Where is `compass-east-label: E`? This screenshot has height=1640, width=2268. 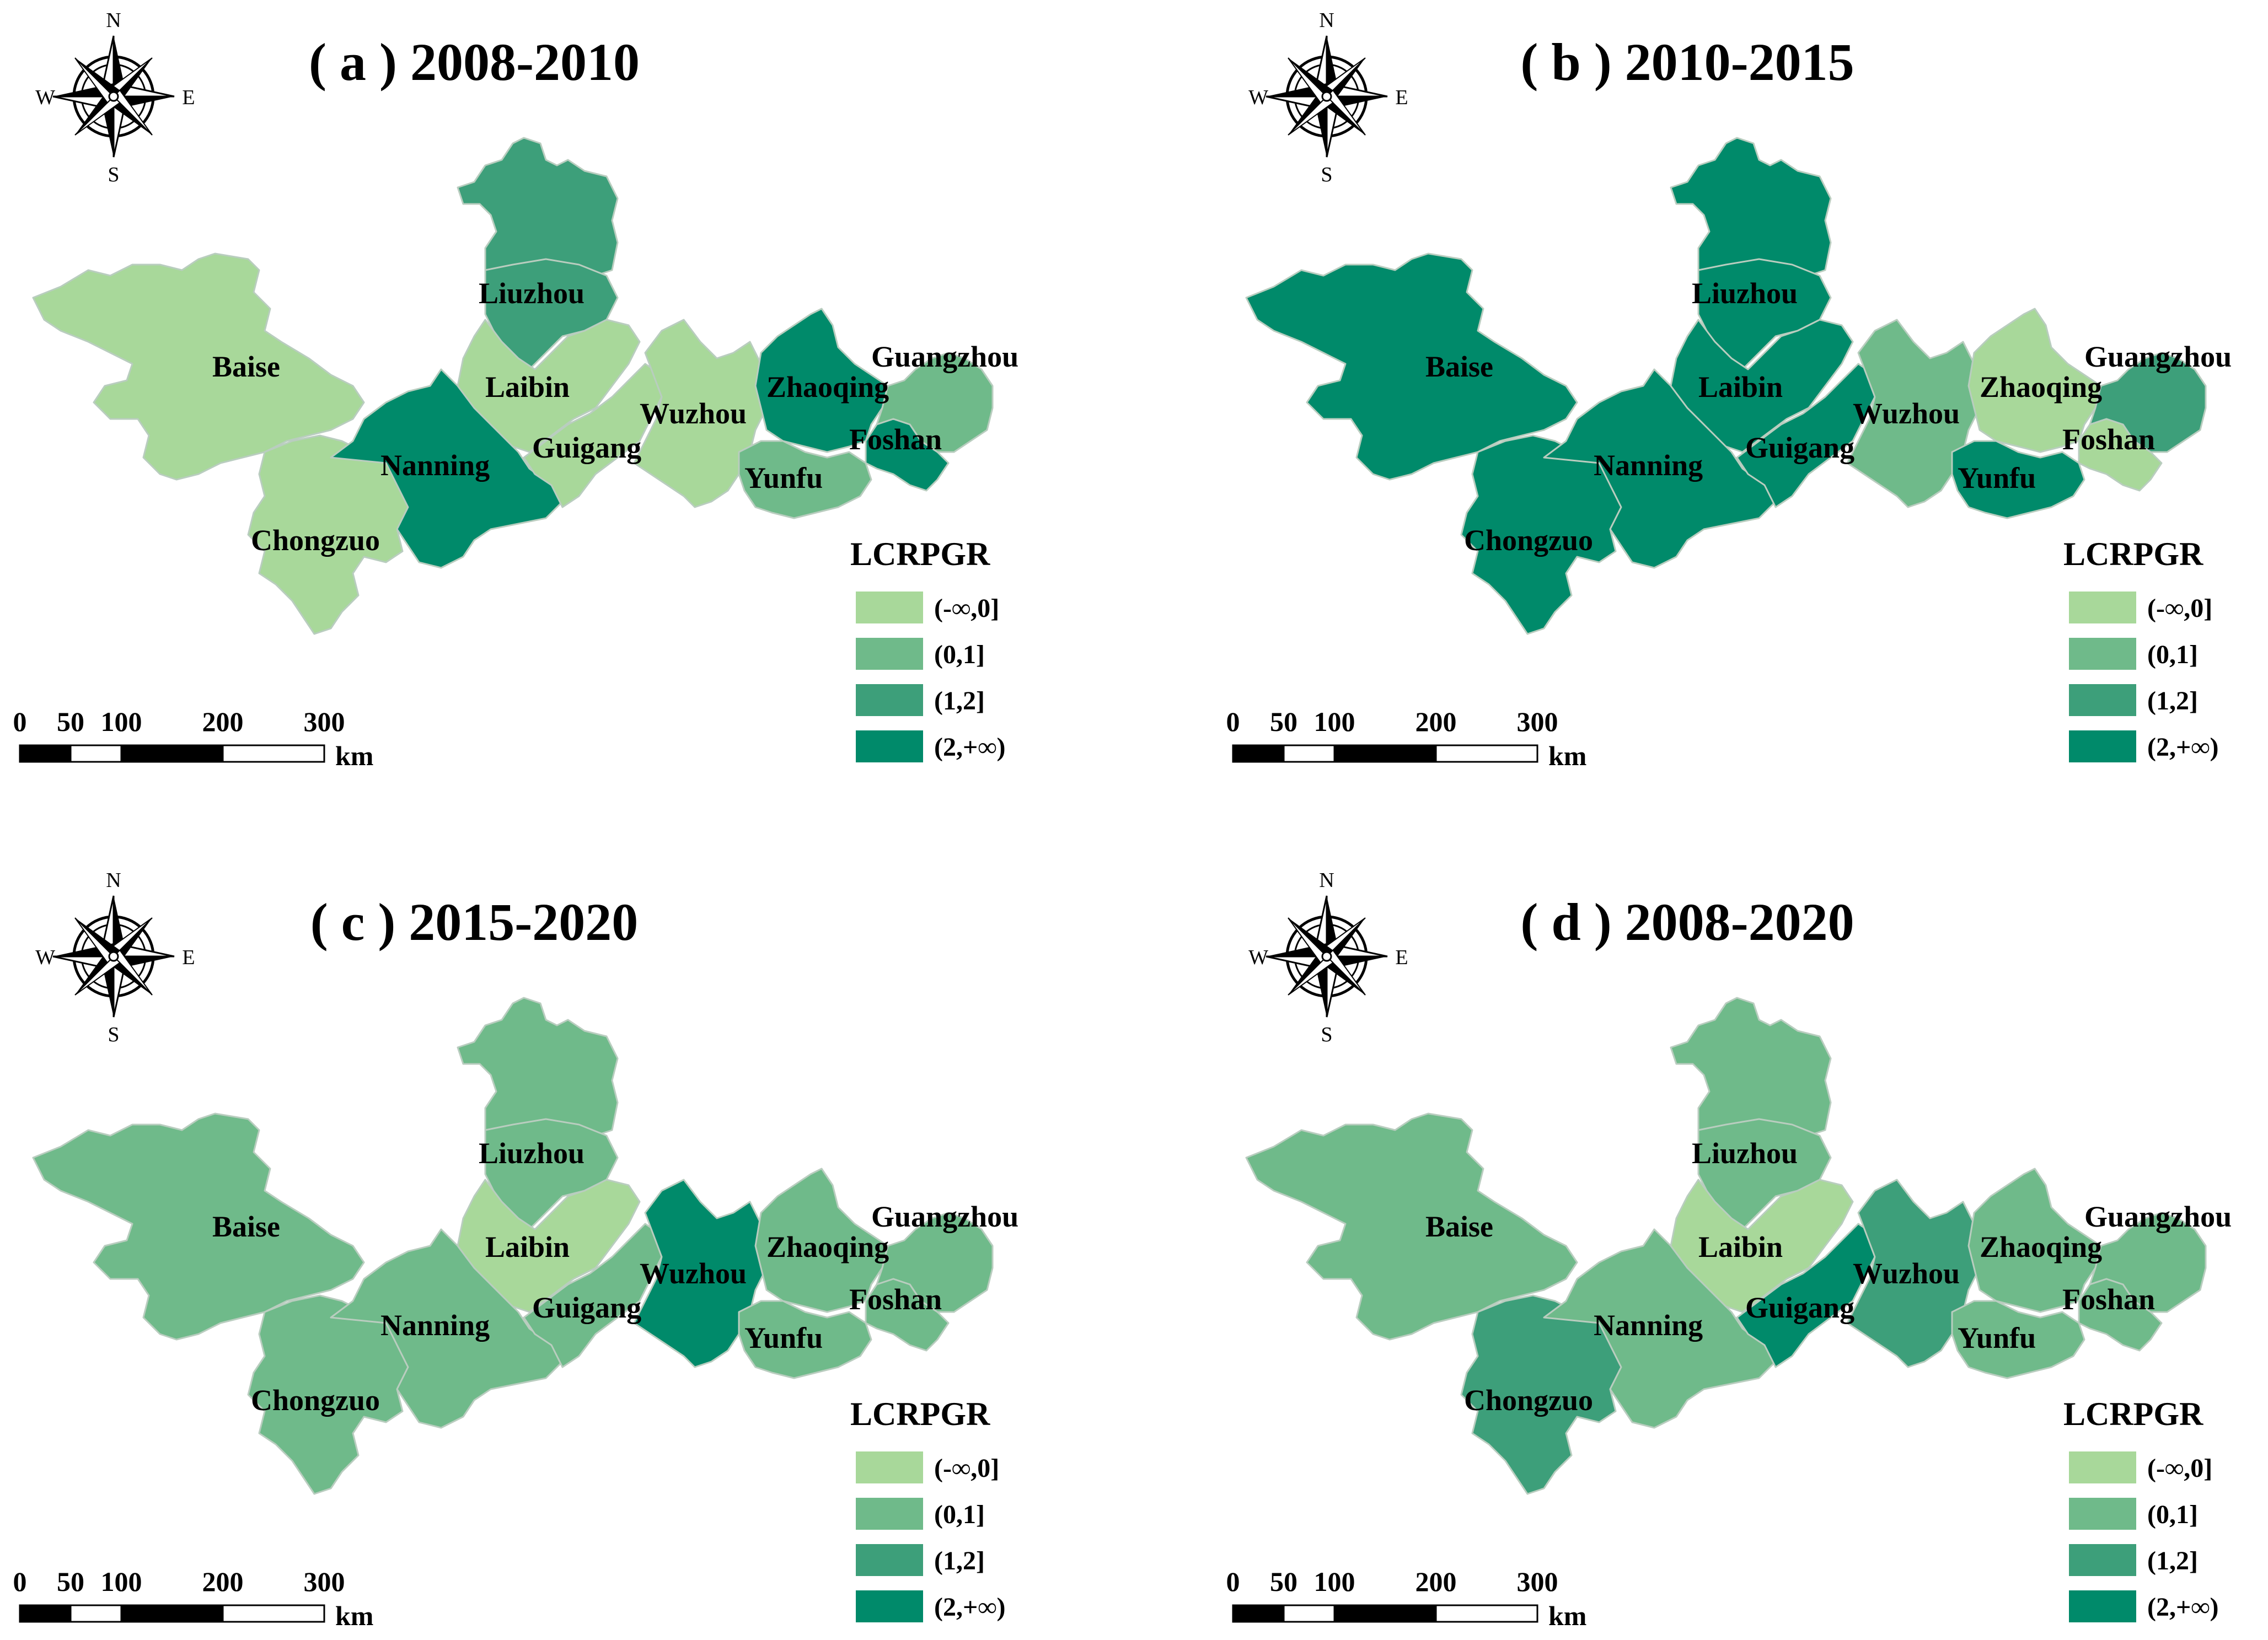
compass-east-label: E is located at coordinates (188, 98).